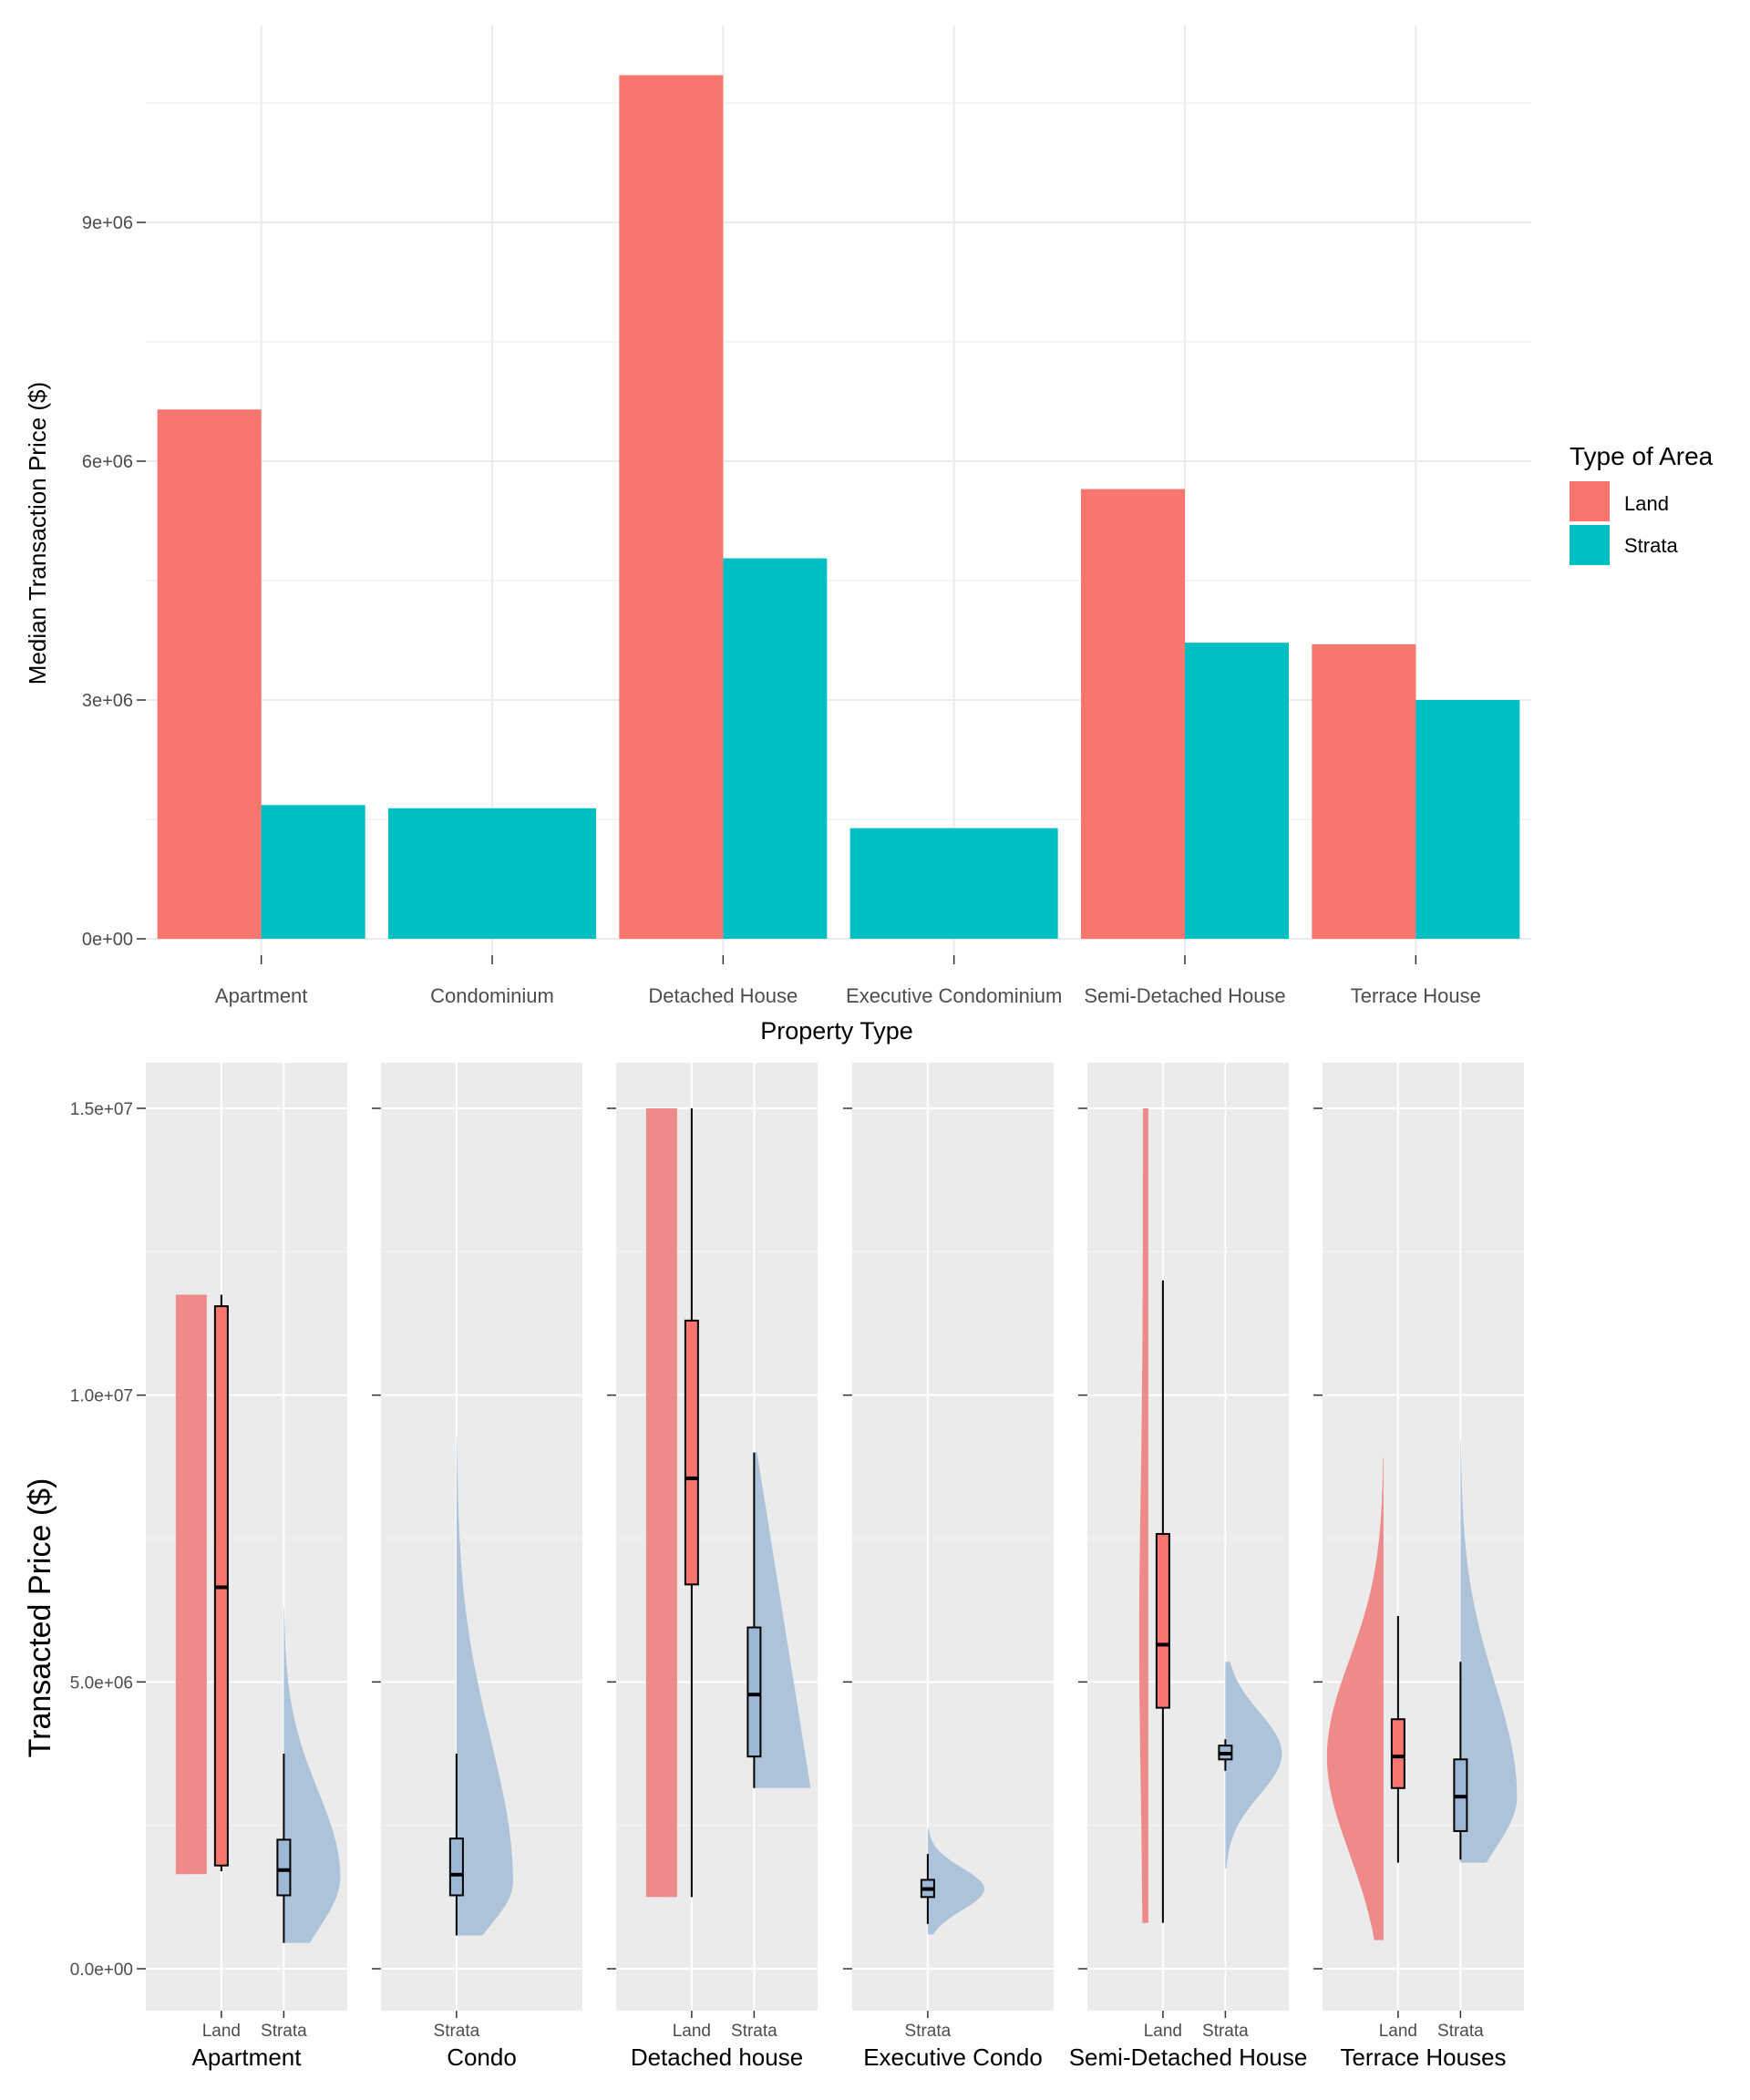  I want to click on facet-semi-detached-house: Land Strata Semi-Detached House, so click(1189, 1567).